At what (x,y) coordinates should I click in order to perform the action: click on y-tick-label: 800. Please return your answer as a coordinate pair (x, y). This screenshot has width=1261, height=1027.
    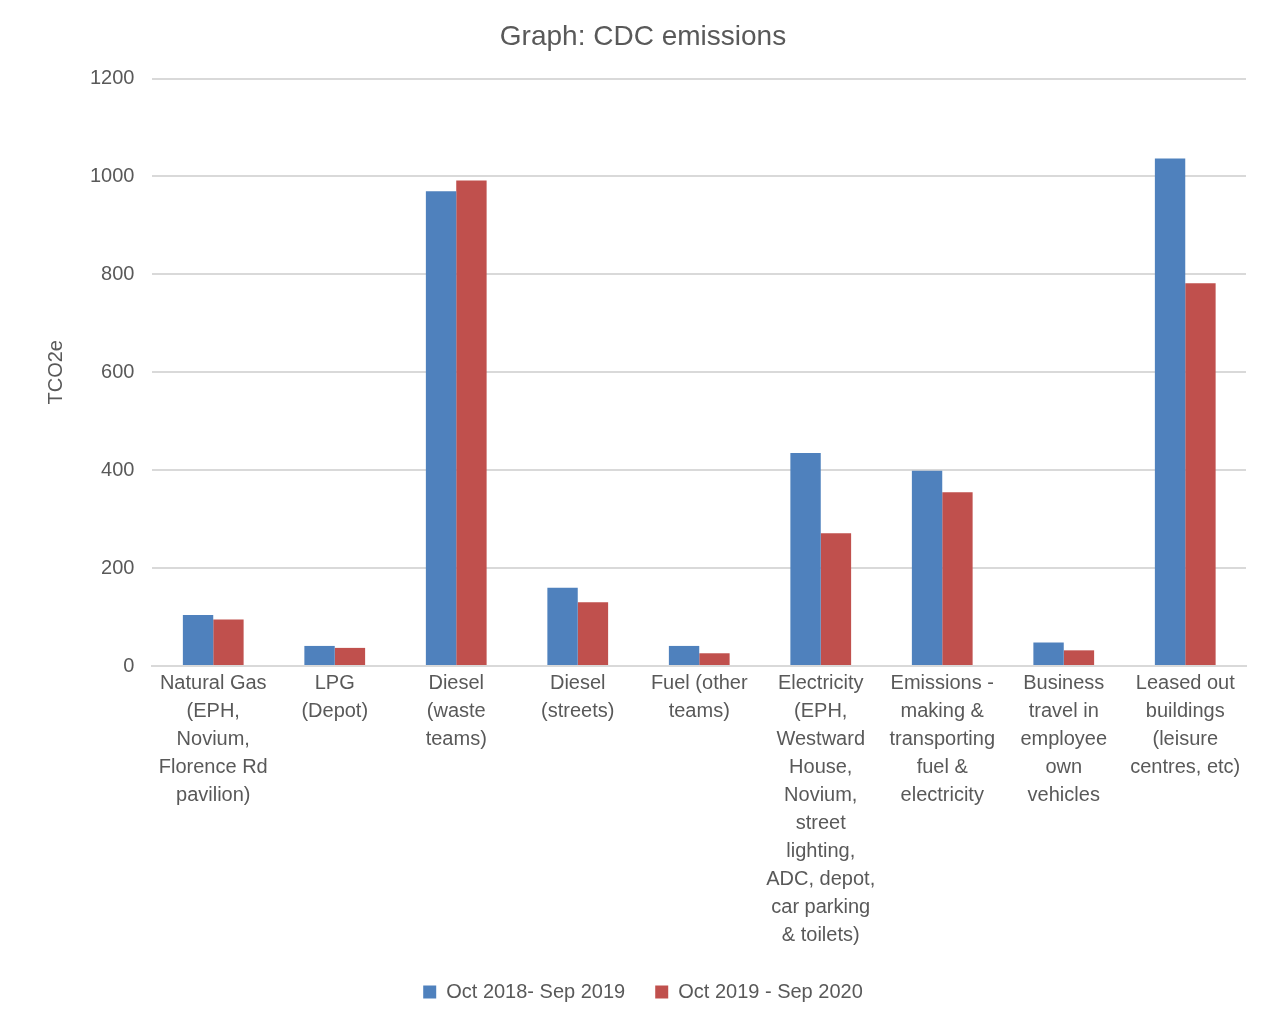
    Looking at the image, I should click on (118, 272).